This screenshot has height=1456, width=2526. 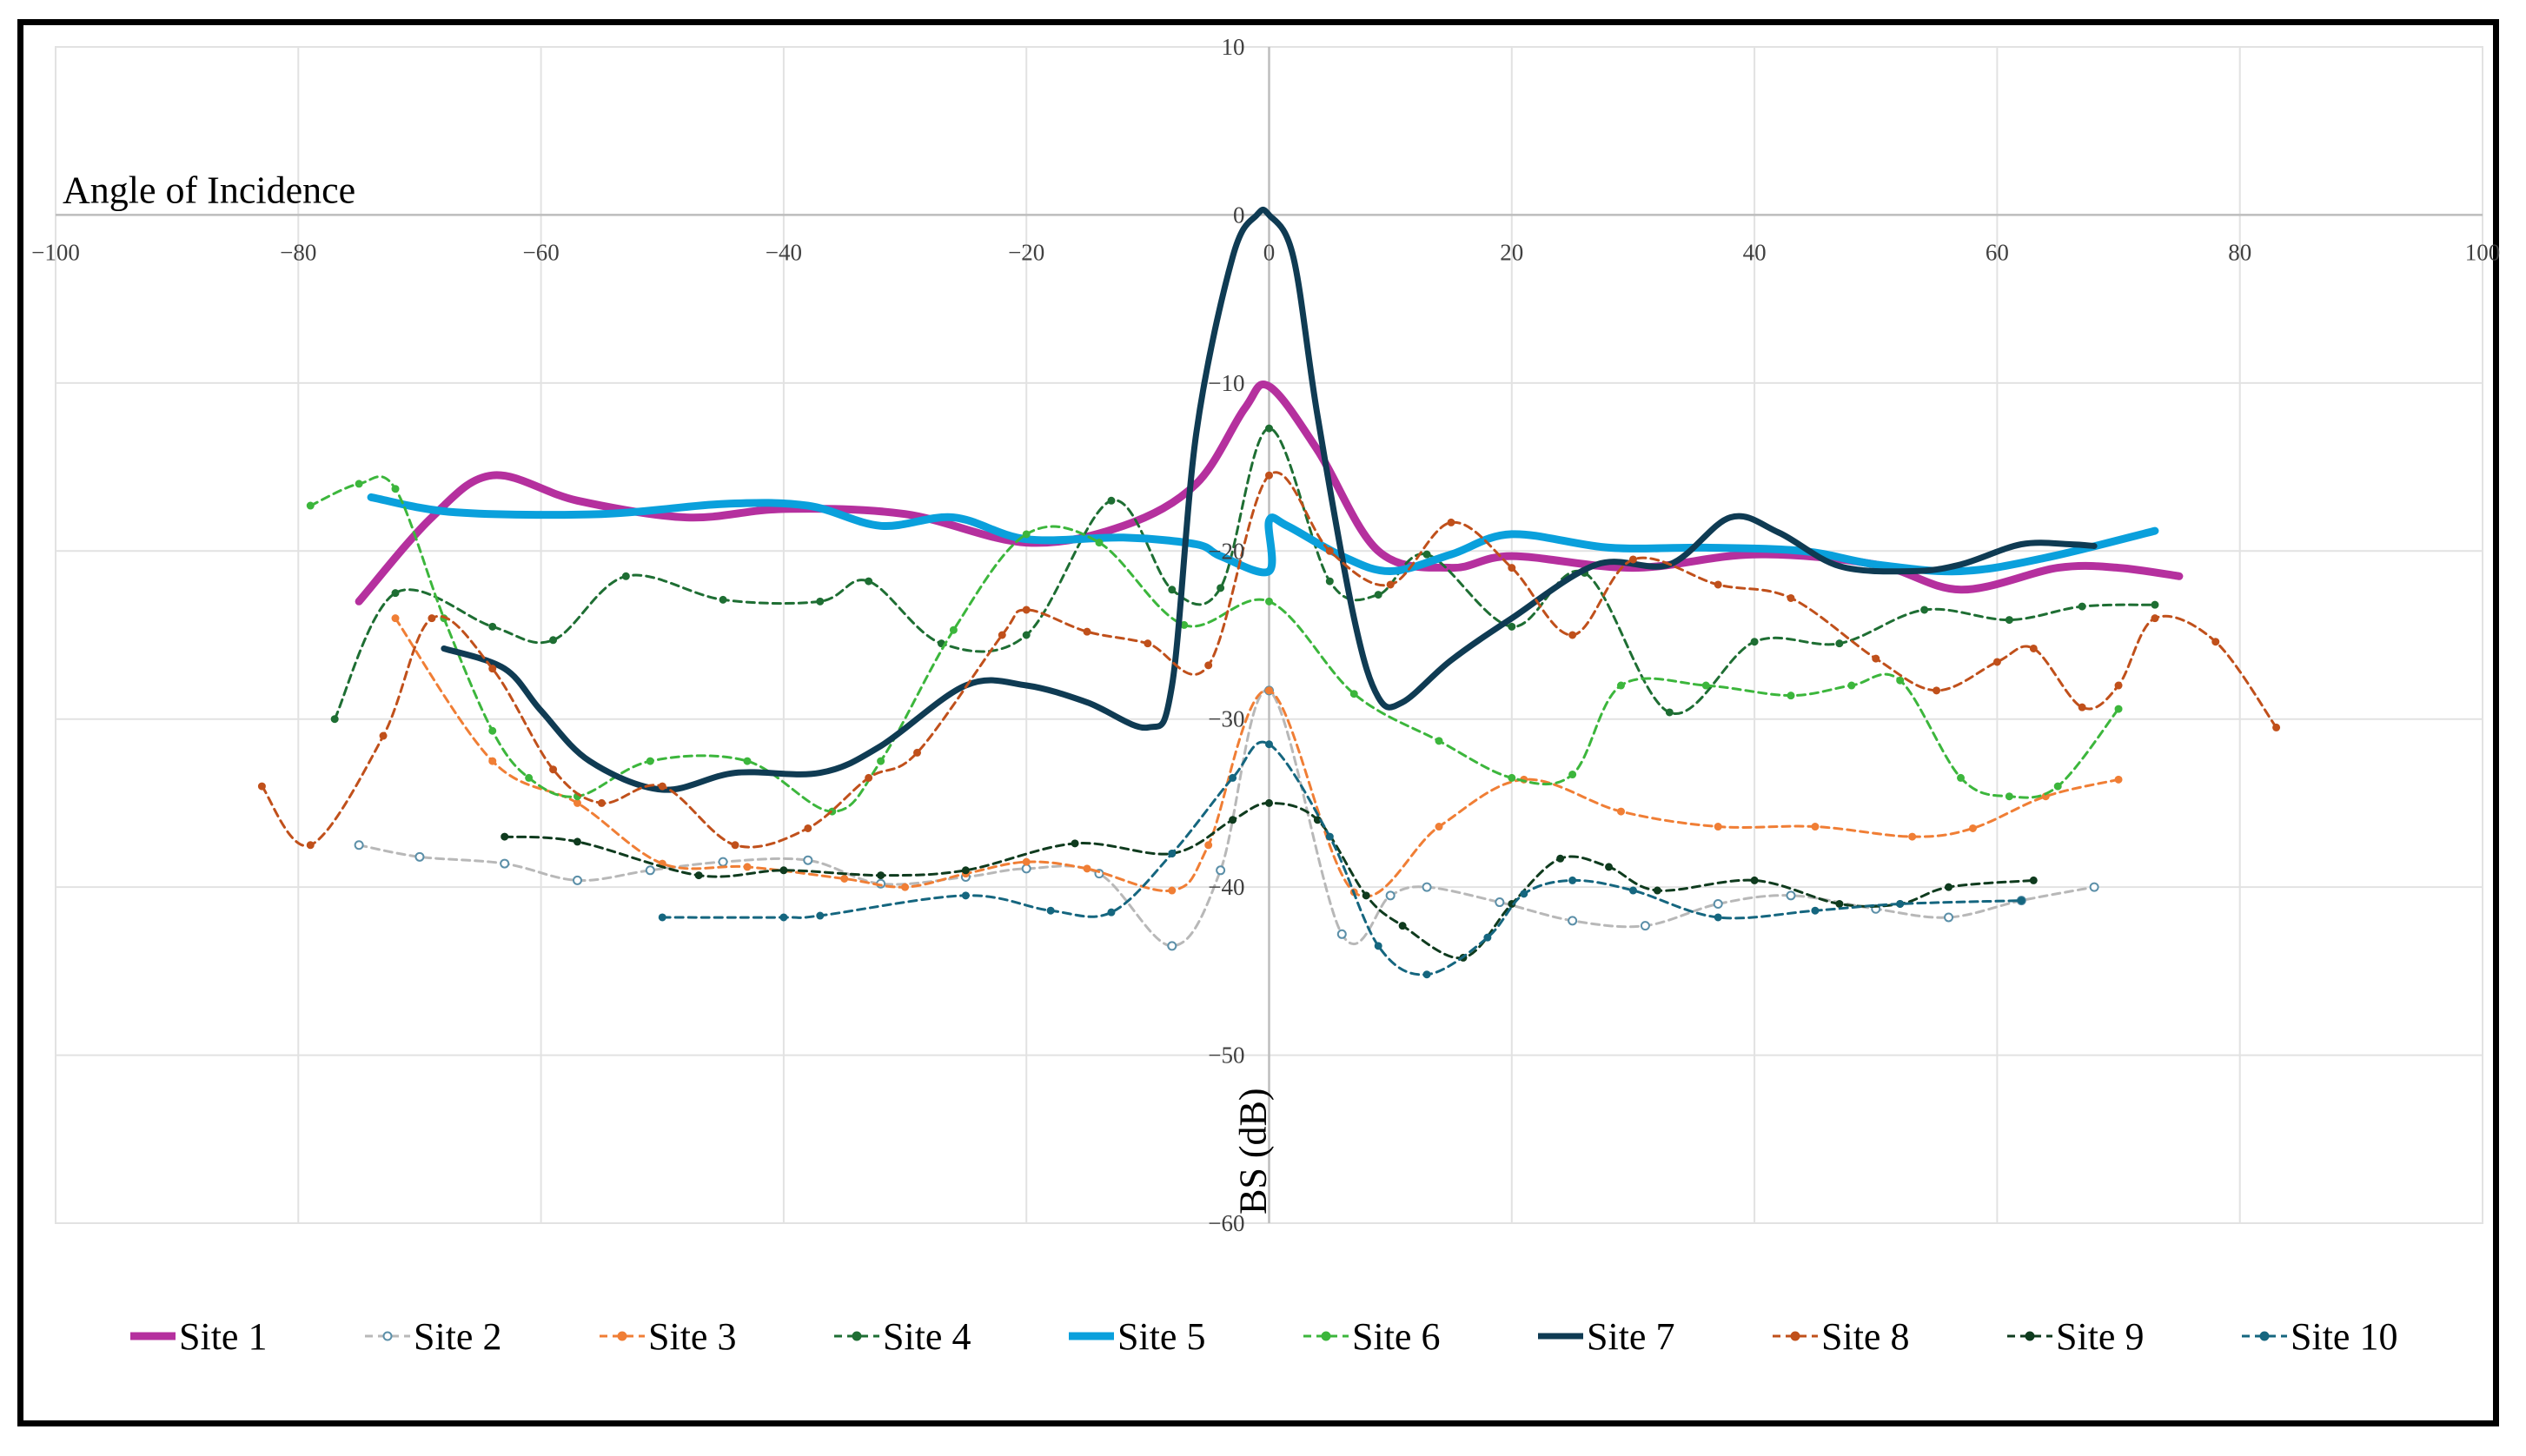 What do you see at coordinates (209, 190) in the screenshot?
I see `x-axis-title: Angle of Incidence` at bounding box center [209, 190].